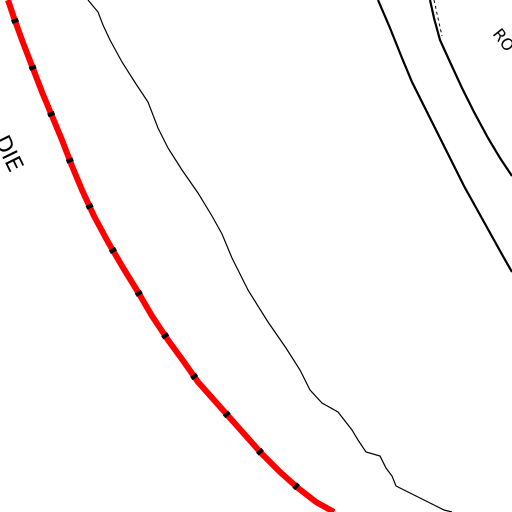  I want to click on road-inner-edge, so click(470, 88).